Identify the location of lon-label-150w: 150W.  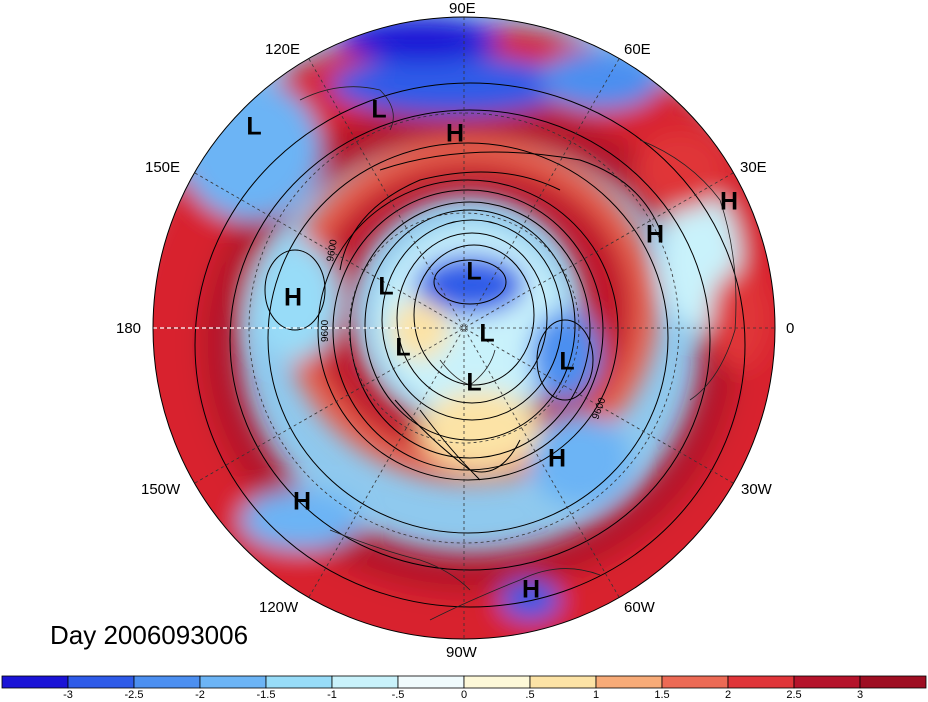
(161, 489).